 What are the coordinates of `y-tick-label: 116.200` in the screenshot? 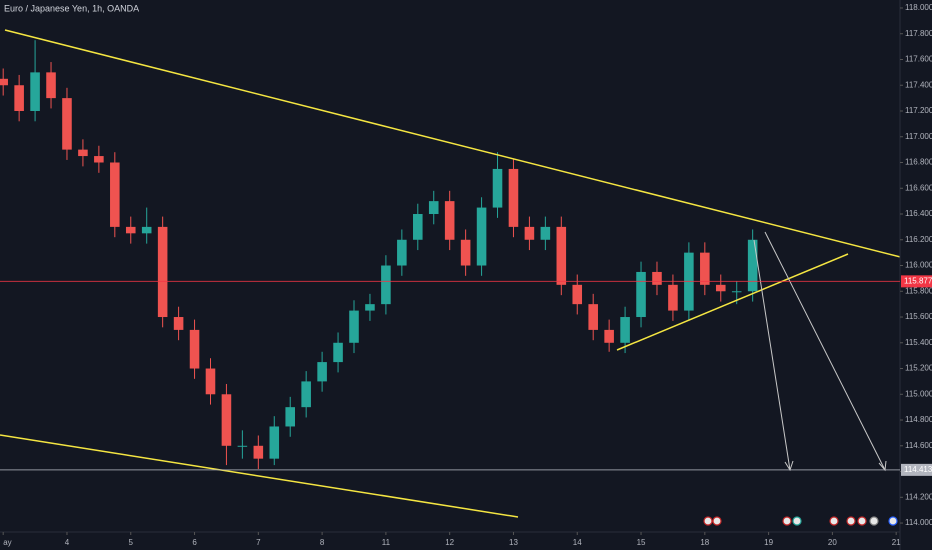 It's located at (918, 239).